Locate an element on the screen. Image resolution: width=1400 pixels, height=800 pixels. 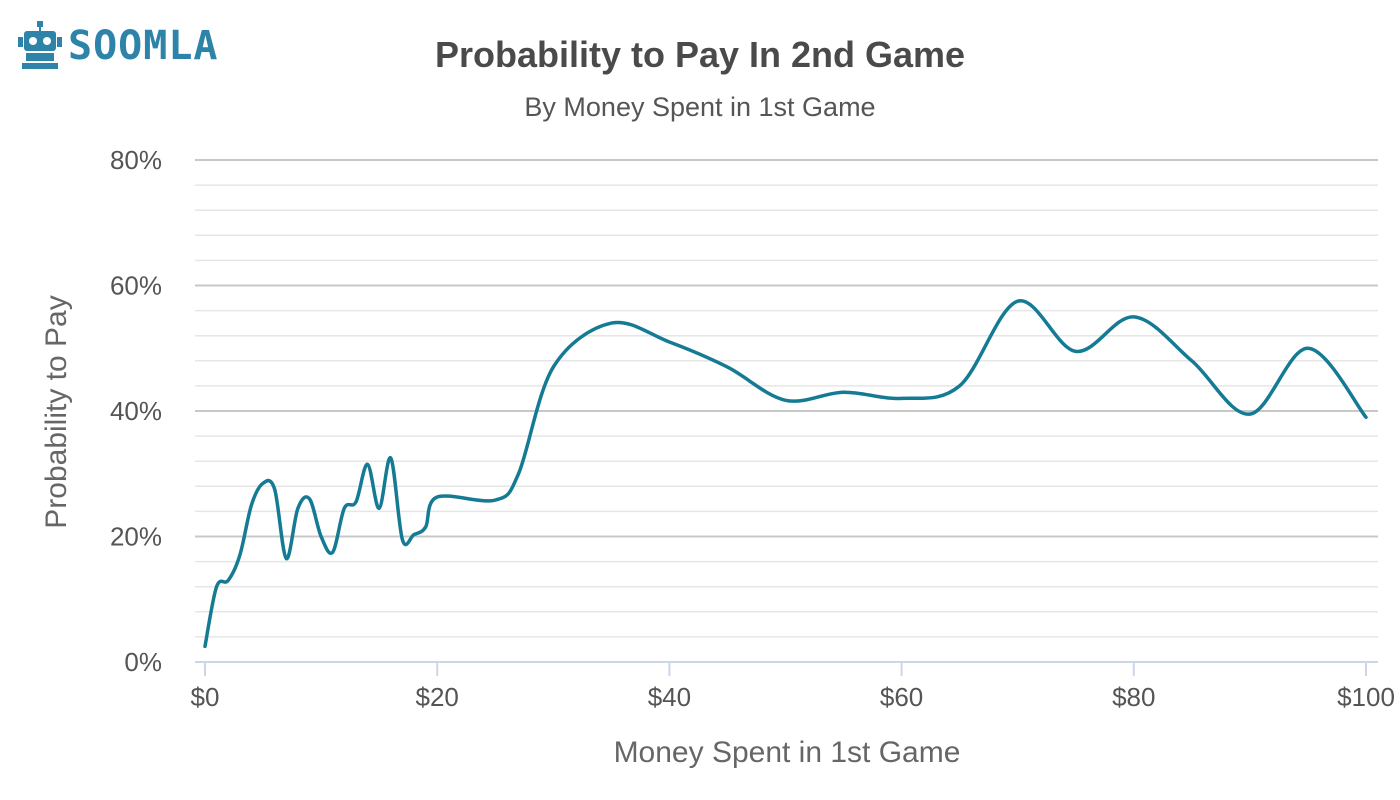
y-axis-ticks: 0% 20% 40% 60% 80% is located at coordinates (136, 411).